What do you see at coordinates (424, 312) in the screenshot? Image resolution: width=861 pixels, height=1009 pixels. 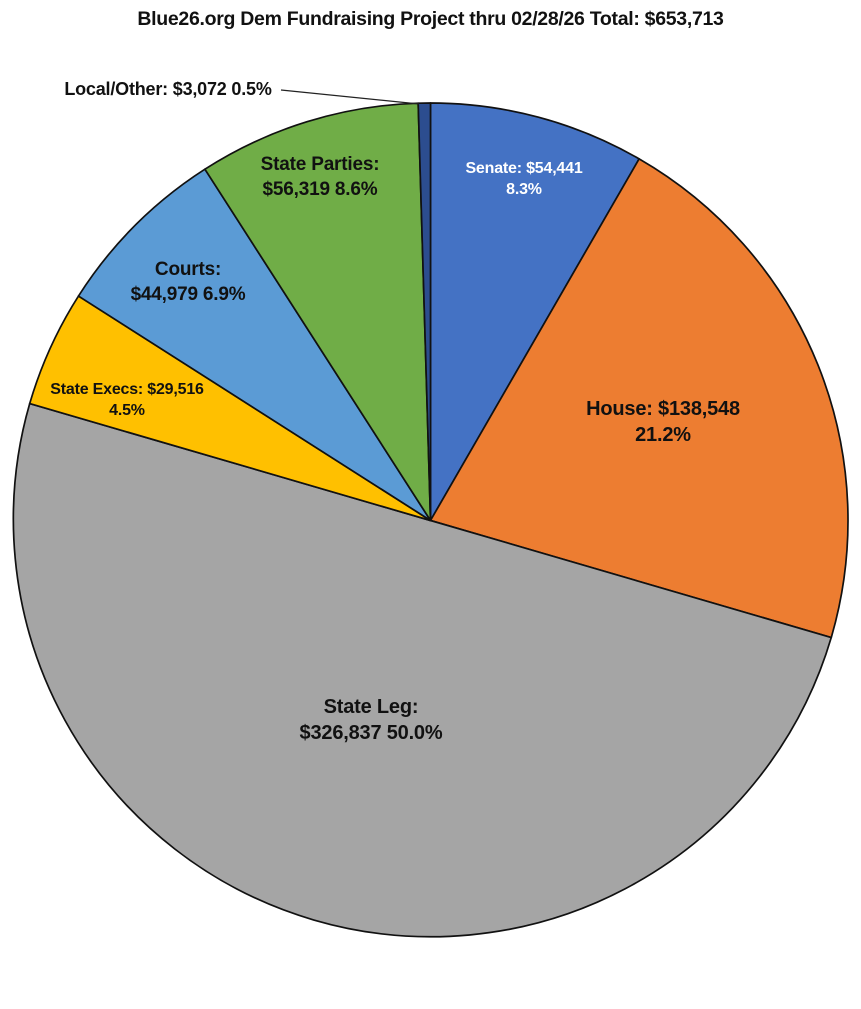 I see `pie-slice-local-other` at bounding box center [424, 312].